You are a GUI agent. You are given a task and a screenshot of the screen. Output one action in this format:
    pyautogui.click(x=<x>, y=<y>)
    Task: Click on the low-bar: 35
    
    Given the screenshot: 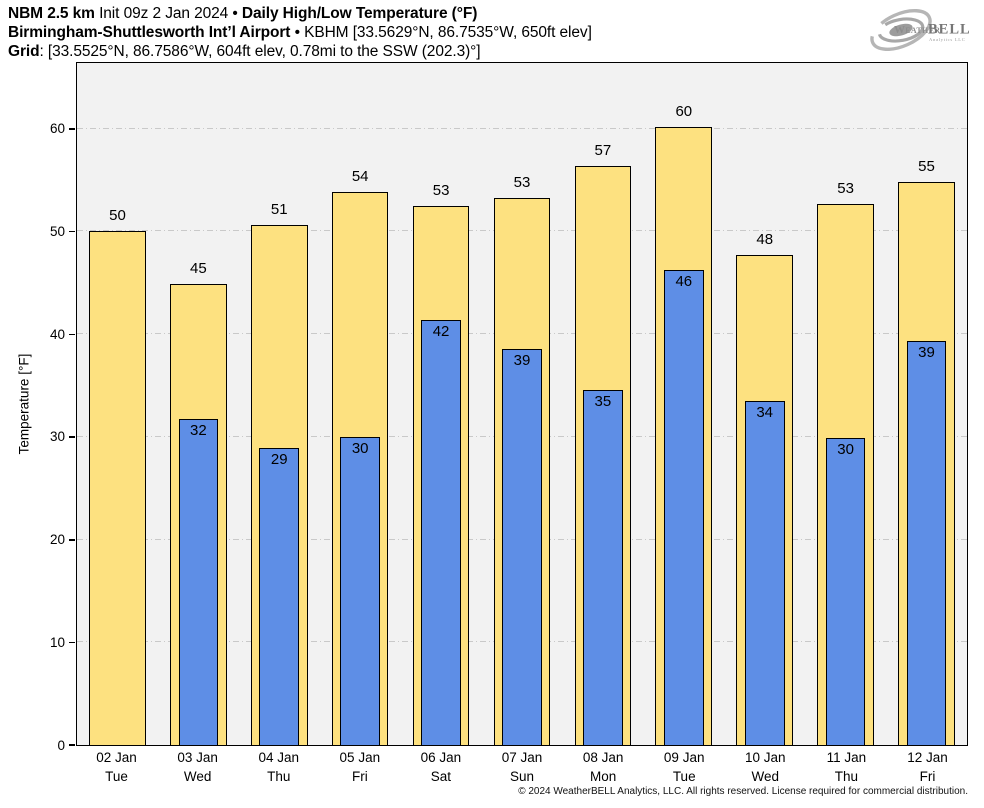 What is the action you would take?
    pyautogui.click(x=603, y=567)
    